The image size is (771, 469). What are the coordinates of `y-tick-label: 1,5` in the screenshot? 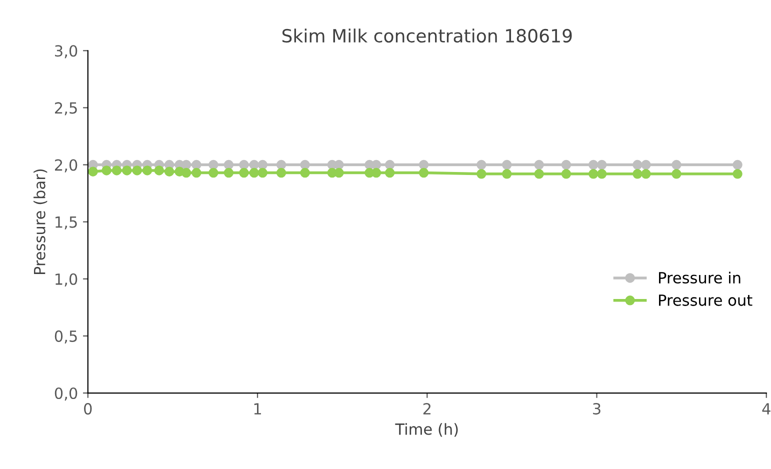 It's located at (66, 223).